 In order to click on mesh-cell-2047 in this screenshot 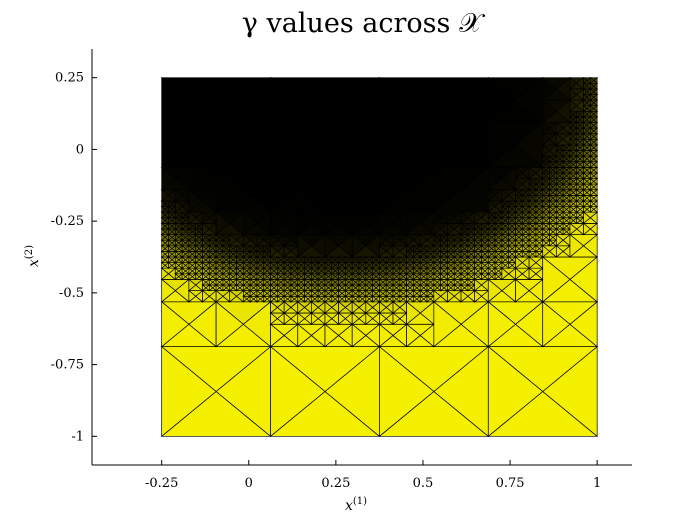, I will do `click(476, 254)`.